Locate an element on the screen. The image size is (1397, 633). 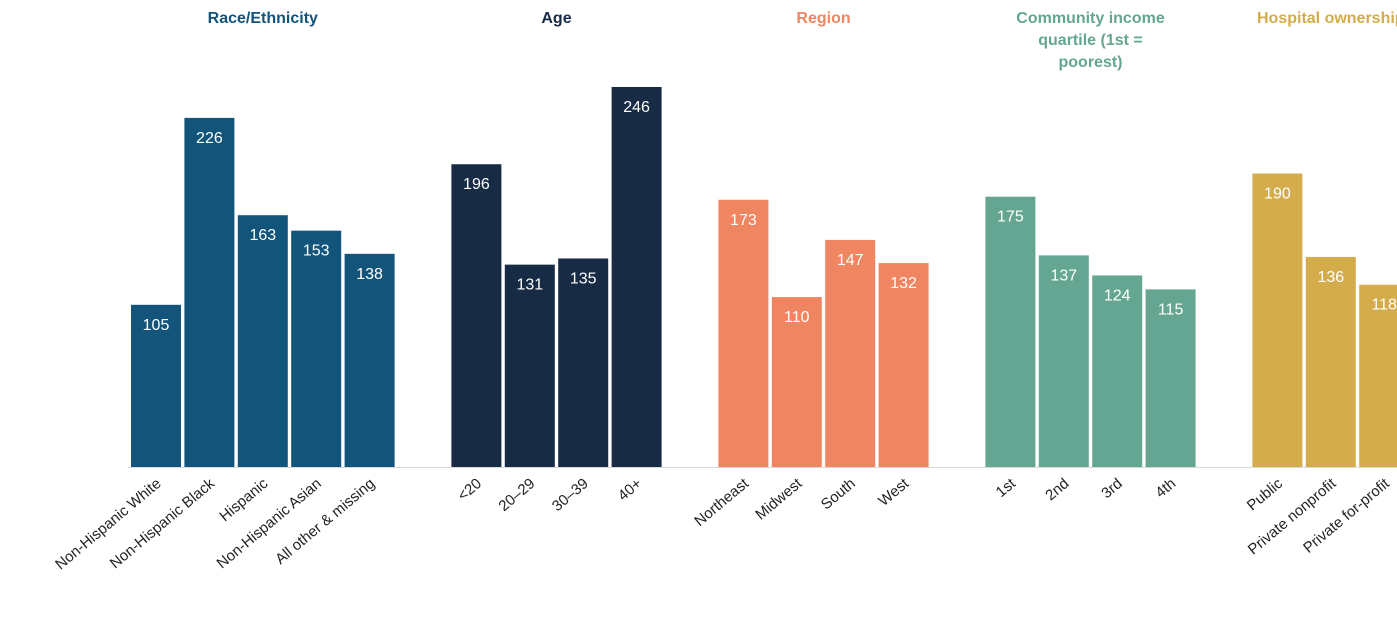
value-label: 110 is located at coordinates (797, 317).